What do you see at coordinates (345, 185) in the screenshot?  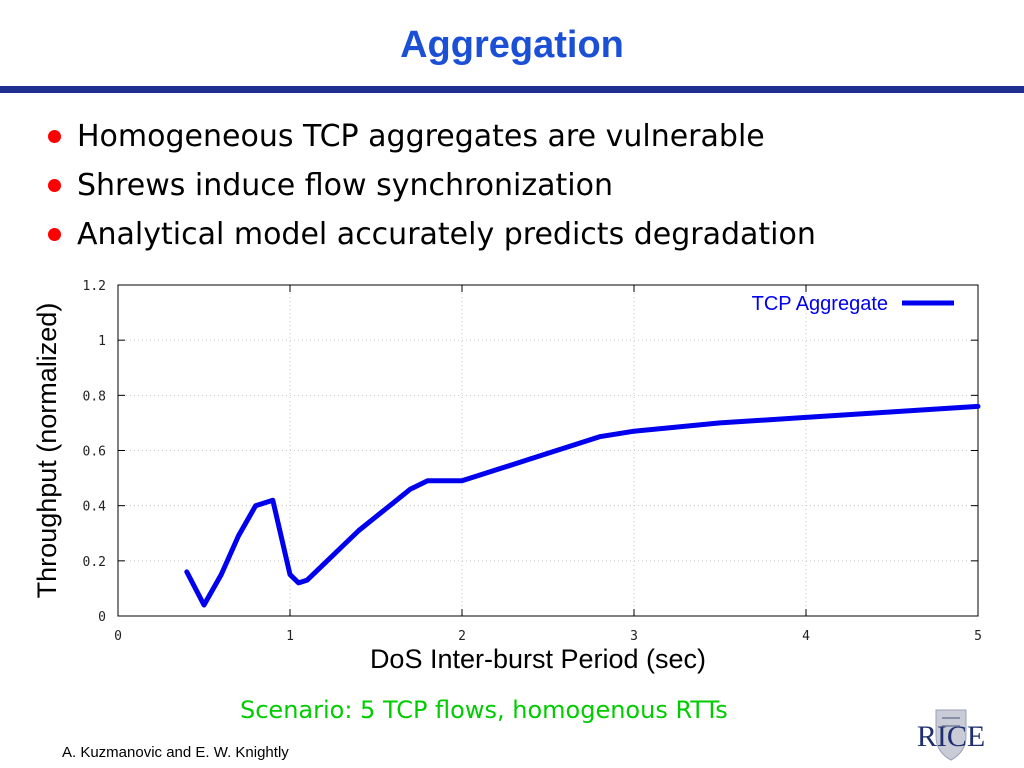 I see `bullet-text: Shrews induce flow synchronization` at bounding box center [345, 185].